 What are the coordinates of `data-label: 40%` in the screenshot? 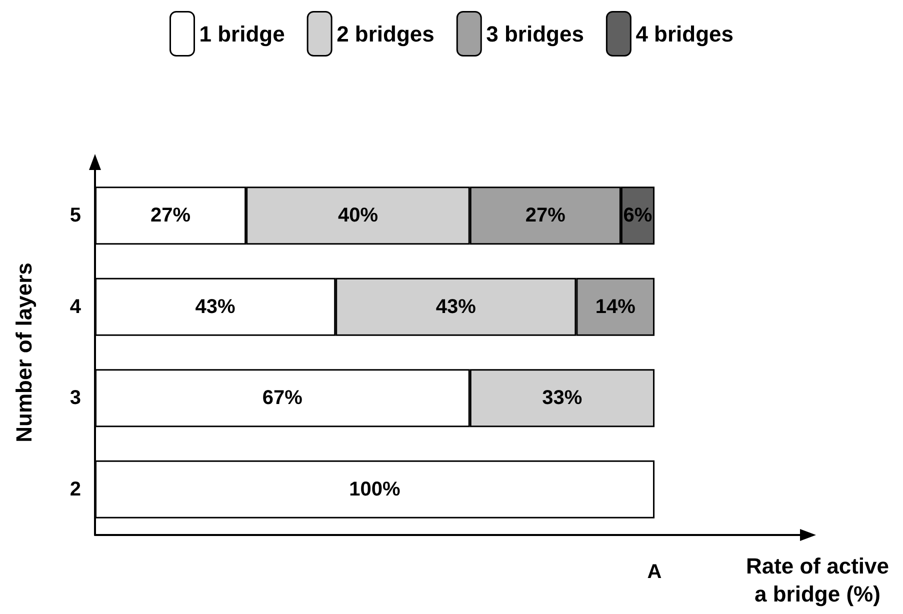 It's located at (358, 215).